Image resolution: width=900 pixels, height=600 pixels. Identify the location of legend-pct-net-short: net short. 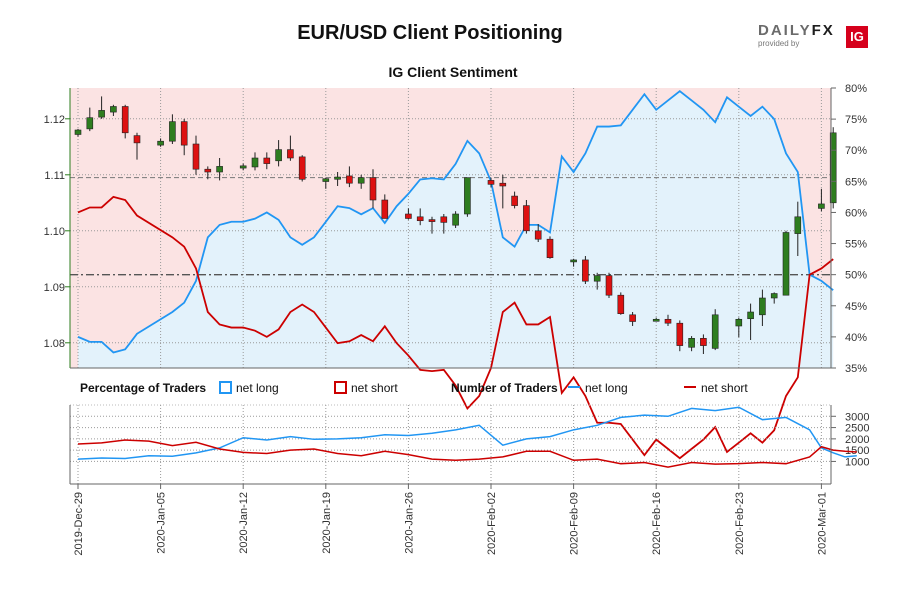
(374, 388).